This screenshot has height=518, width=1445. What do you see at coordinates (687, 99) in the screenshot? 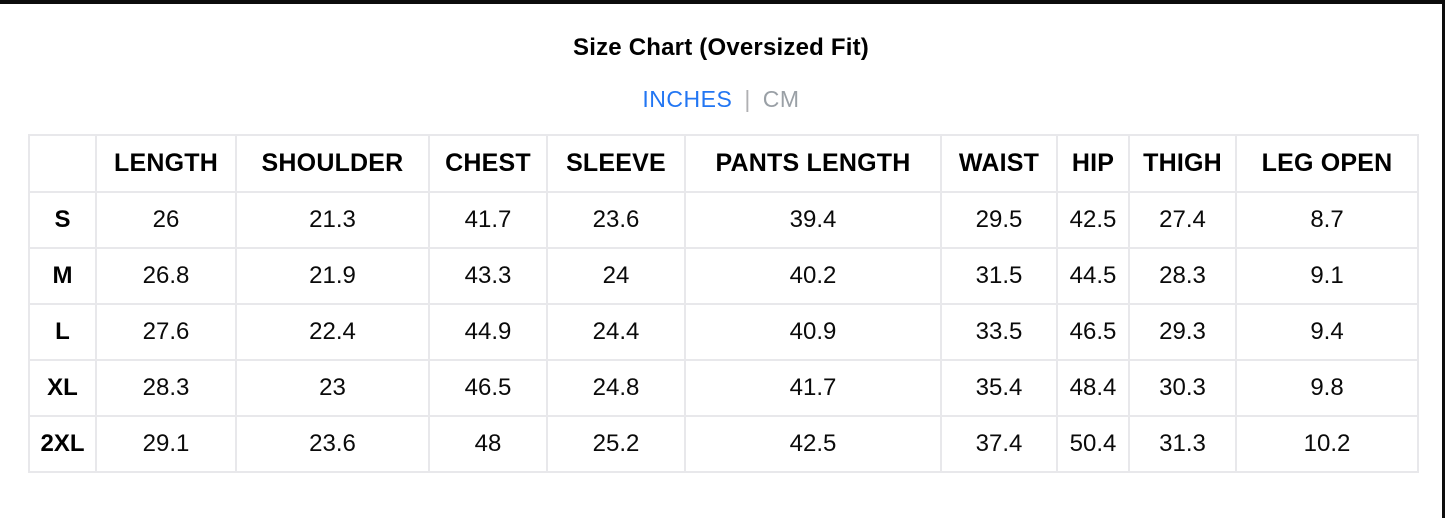
I see `tab-inches: INCHES` at bounding box center [687, 99].